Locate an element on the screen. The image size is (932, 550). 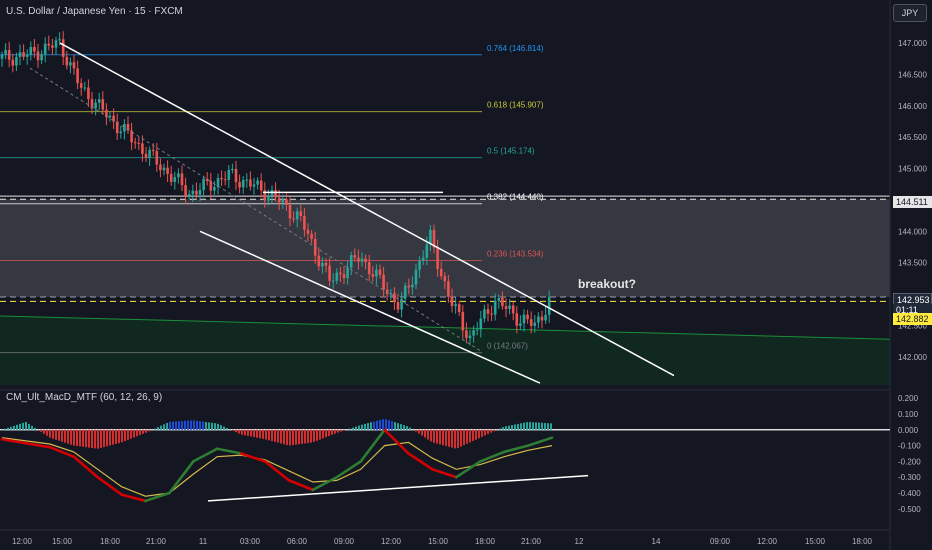
macd-tick-label: -0.200 is located at coordinates (909, 461).